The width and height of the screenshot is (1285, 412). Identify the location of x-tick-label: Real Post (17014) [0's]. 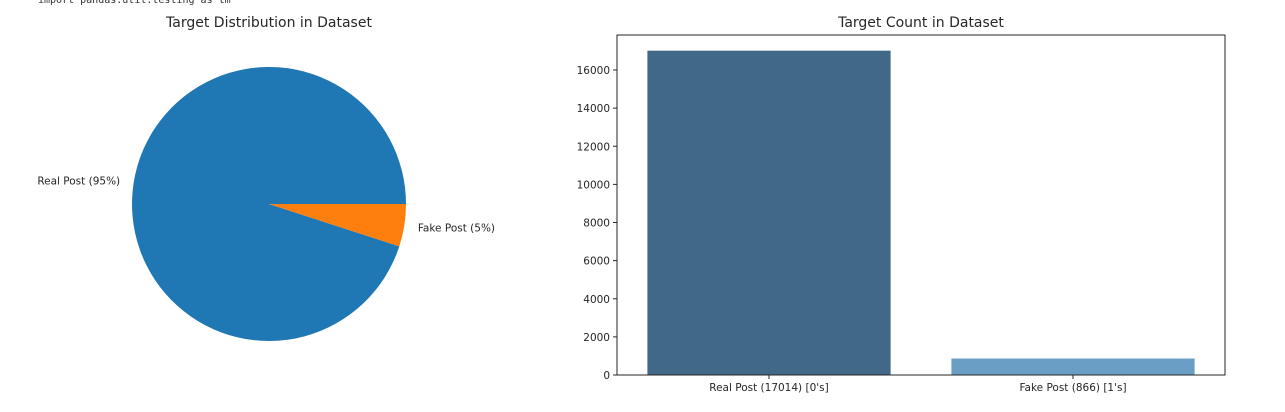
(768, 388).